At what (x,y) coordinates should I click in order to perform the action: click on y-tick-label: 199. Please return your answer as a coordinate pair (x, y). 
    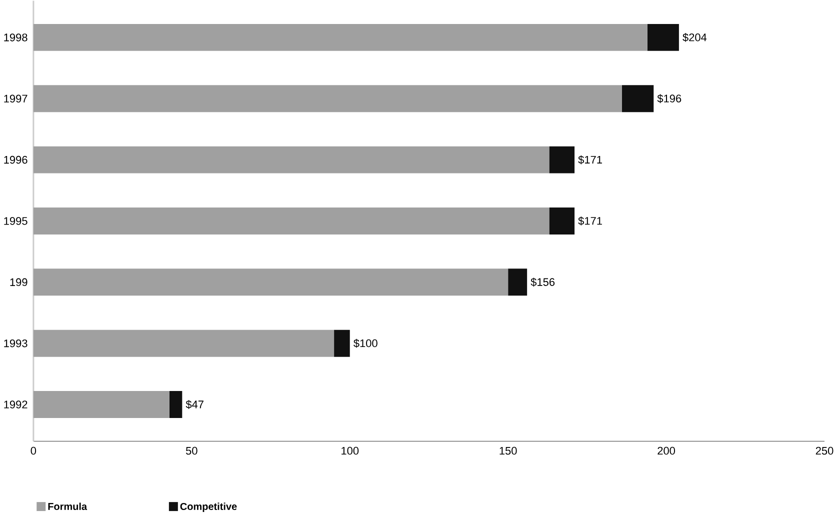
    Looking at the image, I should click on (19, 282).